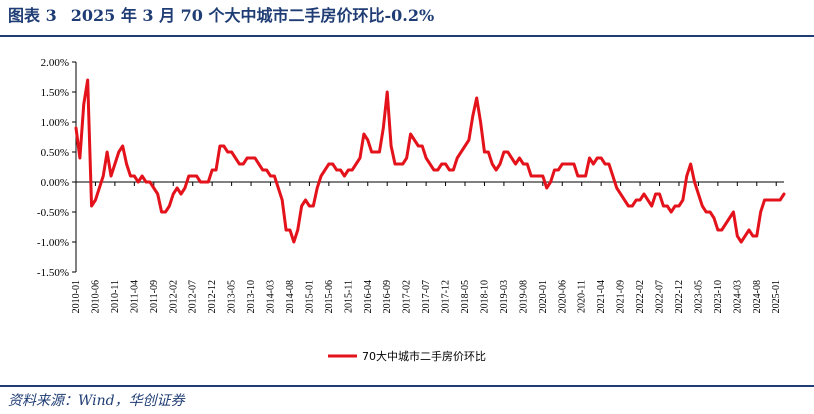 This screenshot has width=814, height=414. What do you see at coordinates (348, 296) in the screenshot?
I see `x-tick-label: 2015-11` at bounding box center [348, 296].